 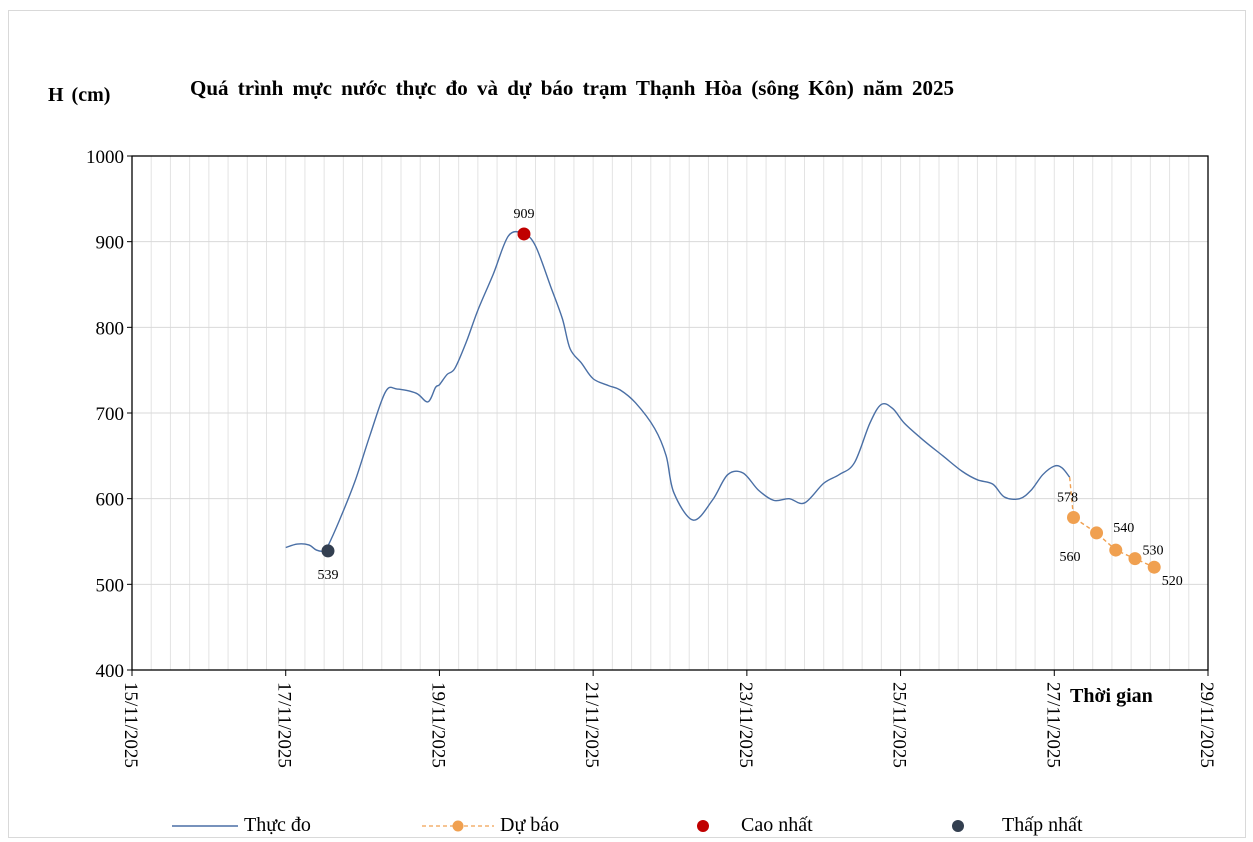 What do you see at coordinates (1070, 557) in the screenshot?
I see `forecast-point-label: 560` at bounding box center [1070, 557].